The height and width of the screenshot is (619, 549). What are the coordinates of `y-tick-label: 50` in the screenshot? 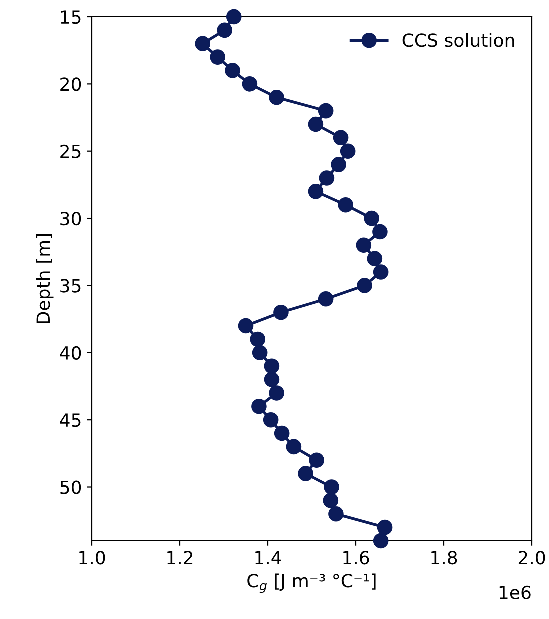 It's located at (71, 487).